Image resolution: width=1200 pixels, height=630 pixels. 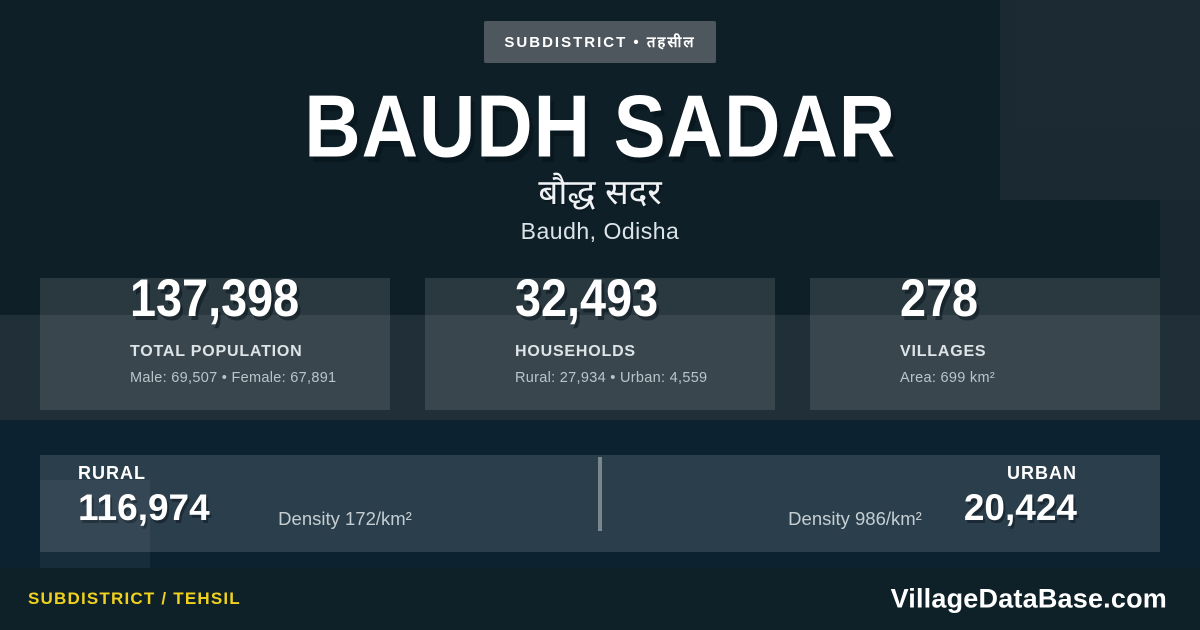 What do you see at coordinates (600, 599) in the screenshot?
I see `footer: SUBDISTRICT / TEHSIL VillageDataBase.com` at bounding box center [600, 599].